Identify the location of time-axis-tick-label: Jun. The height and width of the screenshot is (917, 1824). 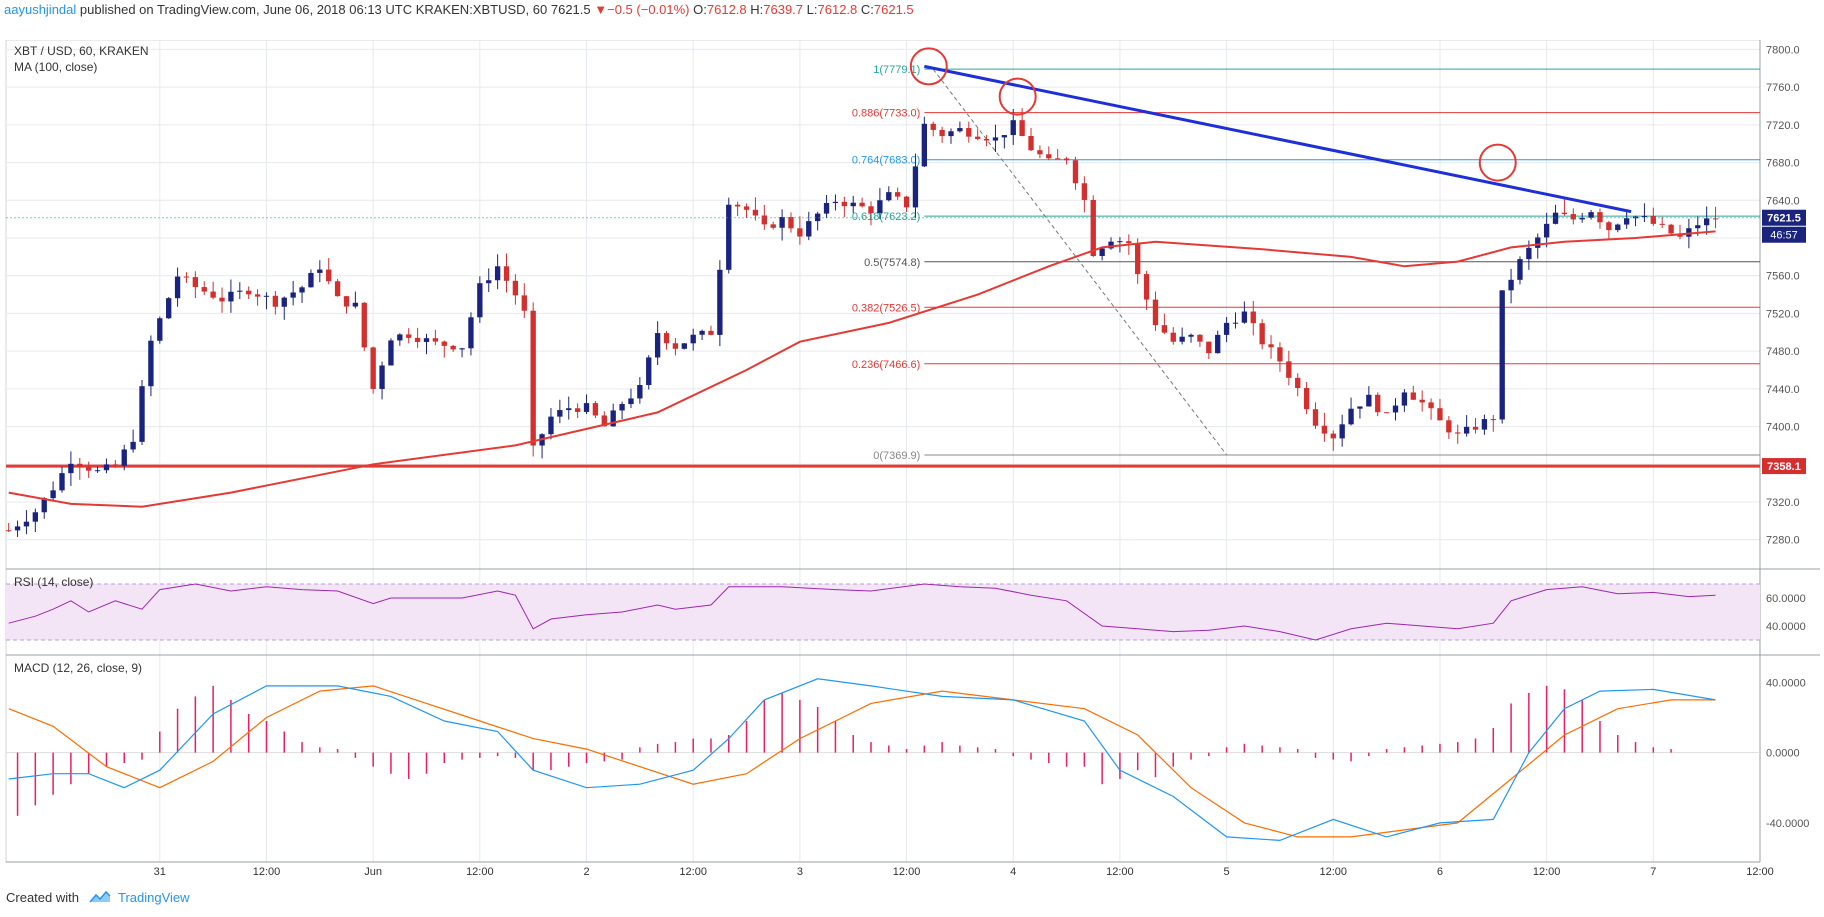
(373, 872).